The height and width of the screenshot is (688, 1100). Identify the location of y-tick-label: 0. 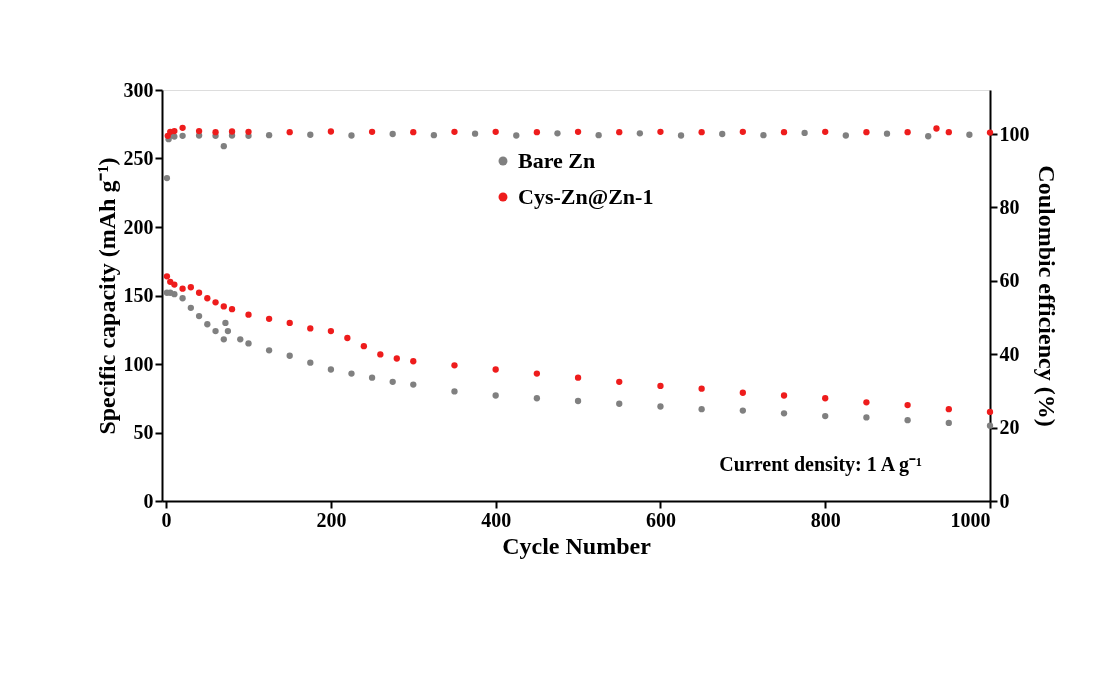
(148, 500).